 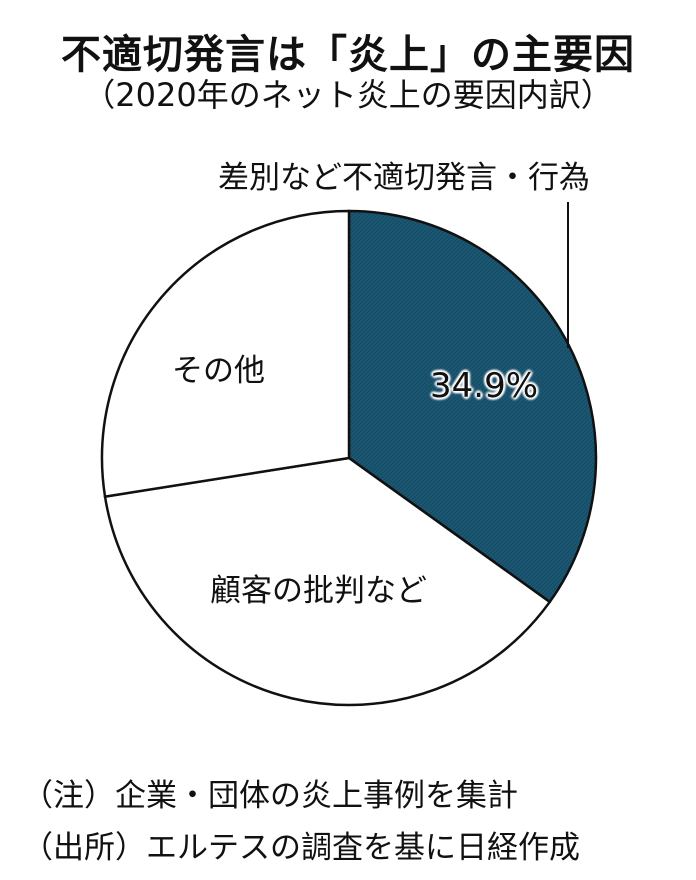 What do you see at coordinates (301, 848) in the screenshot?
I see `source: （出所）エルテスの調査を基に日経作成` at bounding box center [301, 848].